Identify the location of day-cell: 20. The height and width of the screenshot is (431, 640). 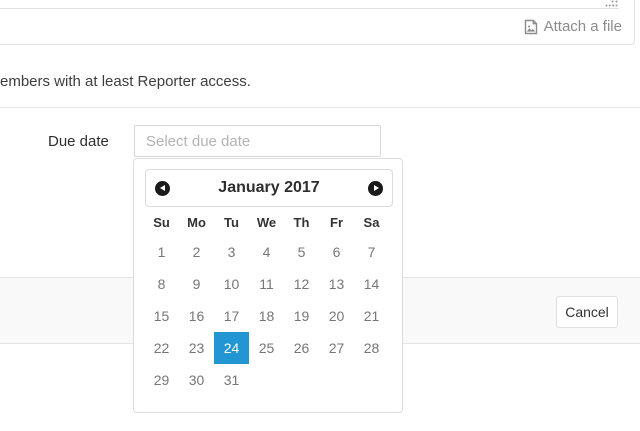
(336, 316).